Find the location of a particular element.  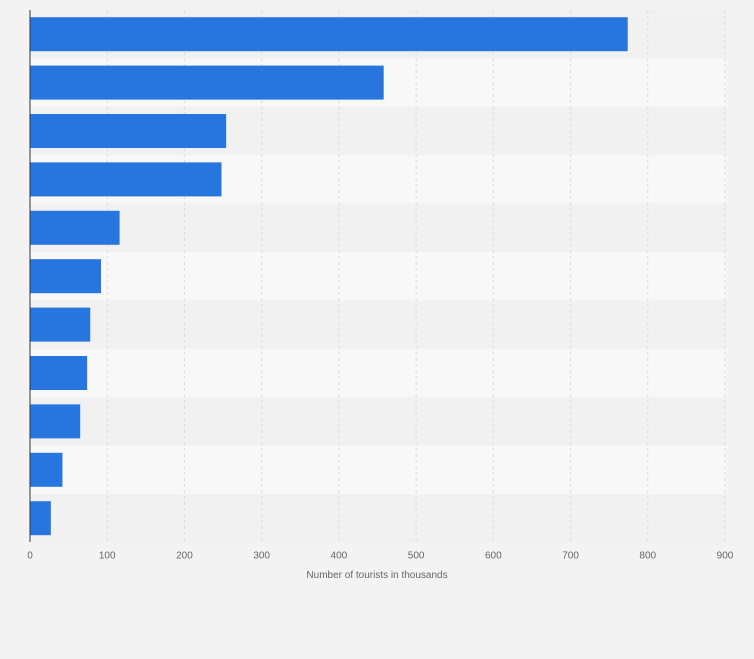

x-tick-label: 400 is located at coordinates (339, 555).